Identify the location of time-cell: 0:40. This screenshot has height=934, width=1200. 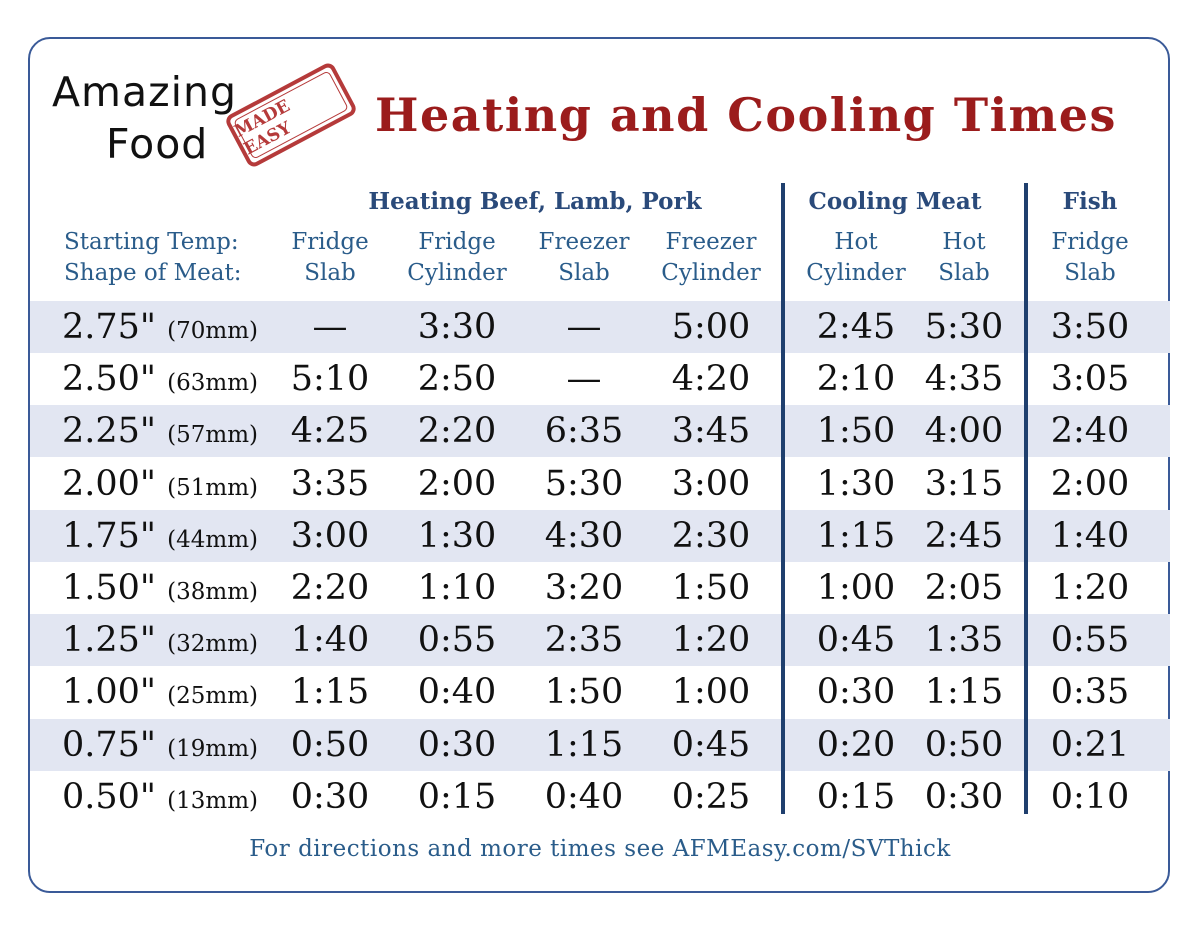
(457, 692).